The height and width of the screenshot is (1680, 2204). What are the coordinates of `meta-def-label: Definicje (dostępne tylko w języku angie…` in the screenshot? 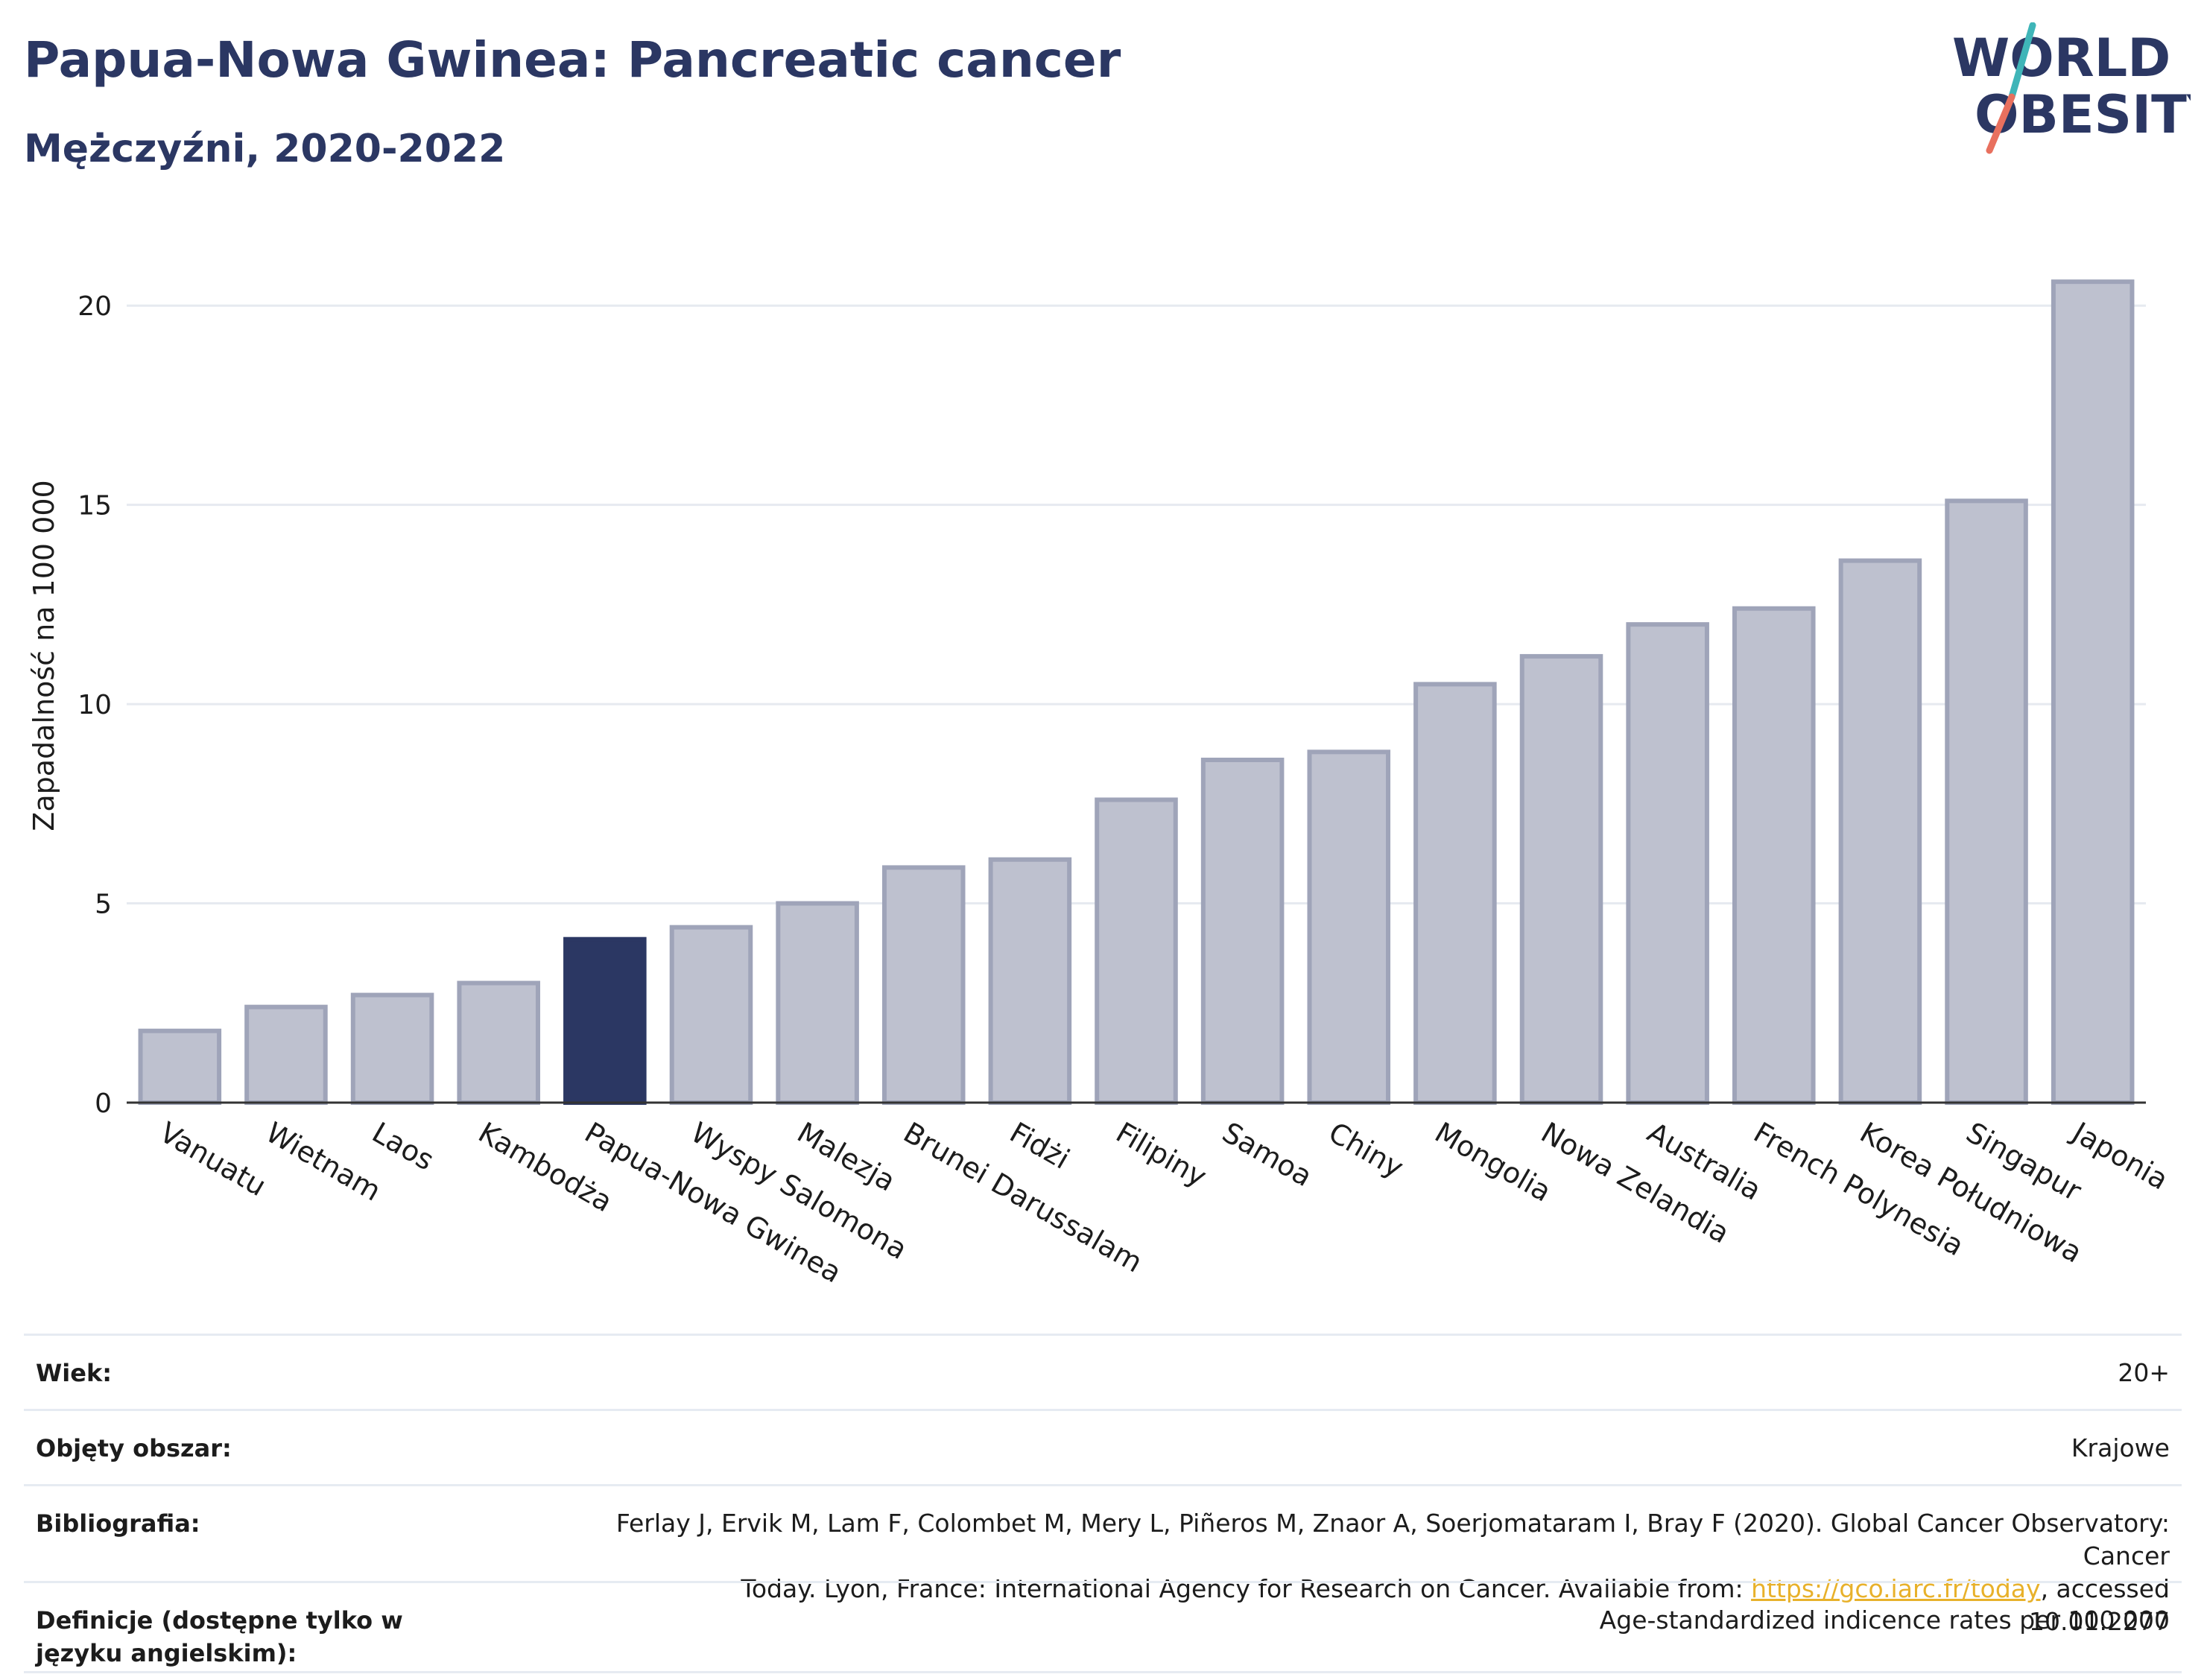 It's located at (219, 1636).